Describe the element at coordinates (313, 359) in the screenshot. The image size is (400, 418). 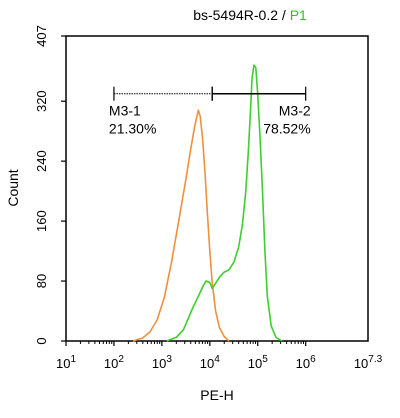
I see `x-tick-exponent: 6` at that location.